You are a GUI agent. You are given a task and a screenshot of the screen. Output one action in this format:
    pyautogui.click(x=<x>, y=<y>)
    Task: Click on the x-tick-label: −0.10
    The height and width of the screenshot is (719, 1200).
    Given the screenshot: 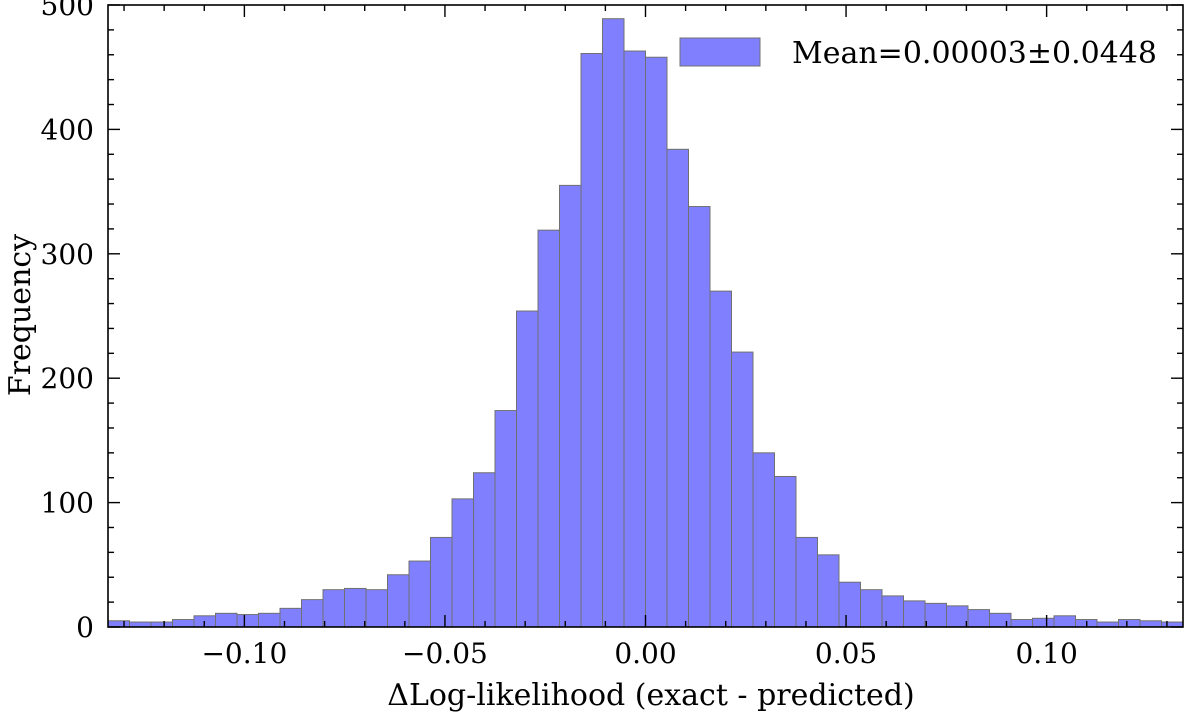 What is the action you would take?
    pyautogui.click(x=244, y=653)
    